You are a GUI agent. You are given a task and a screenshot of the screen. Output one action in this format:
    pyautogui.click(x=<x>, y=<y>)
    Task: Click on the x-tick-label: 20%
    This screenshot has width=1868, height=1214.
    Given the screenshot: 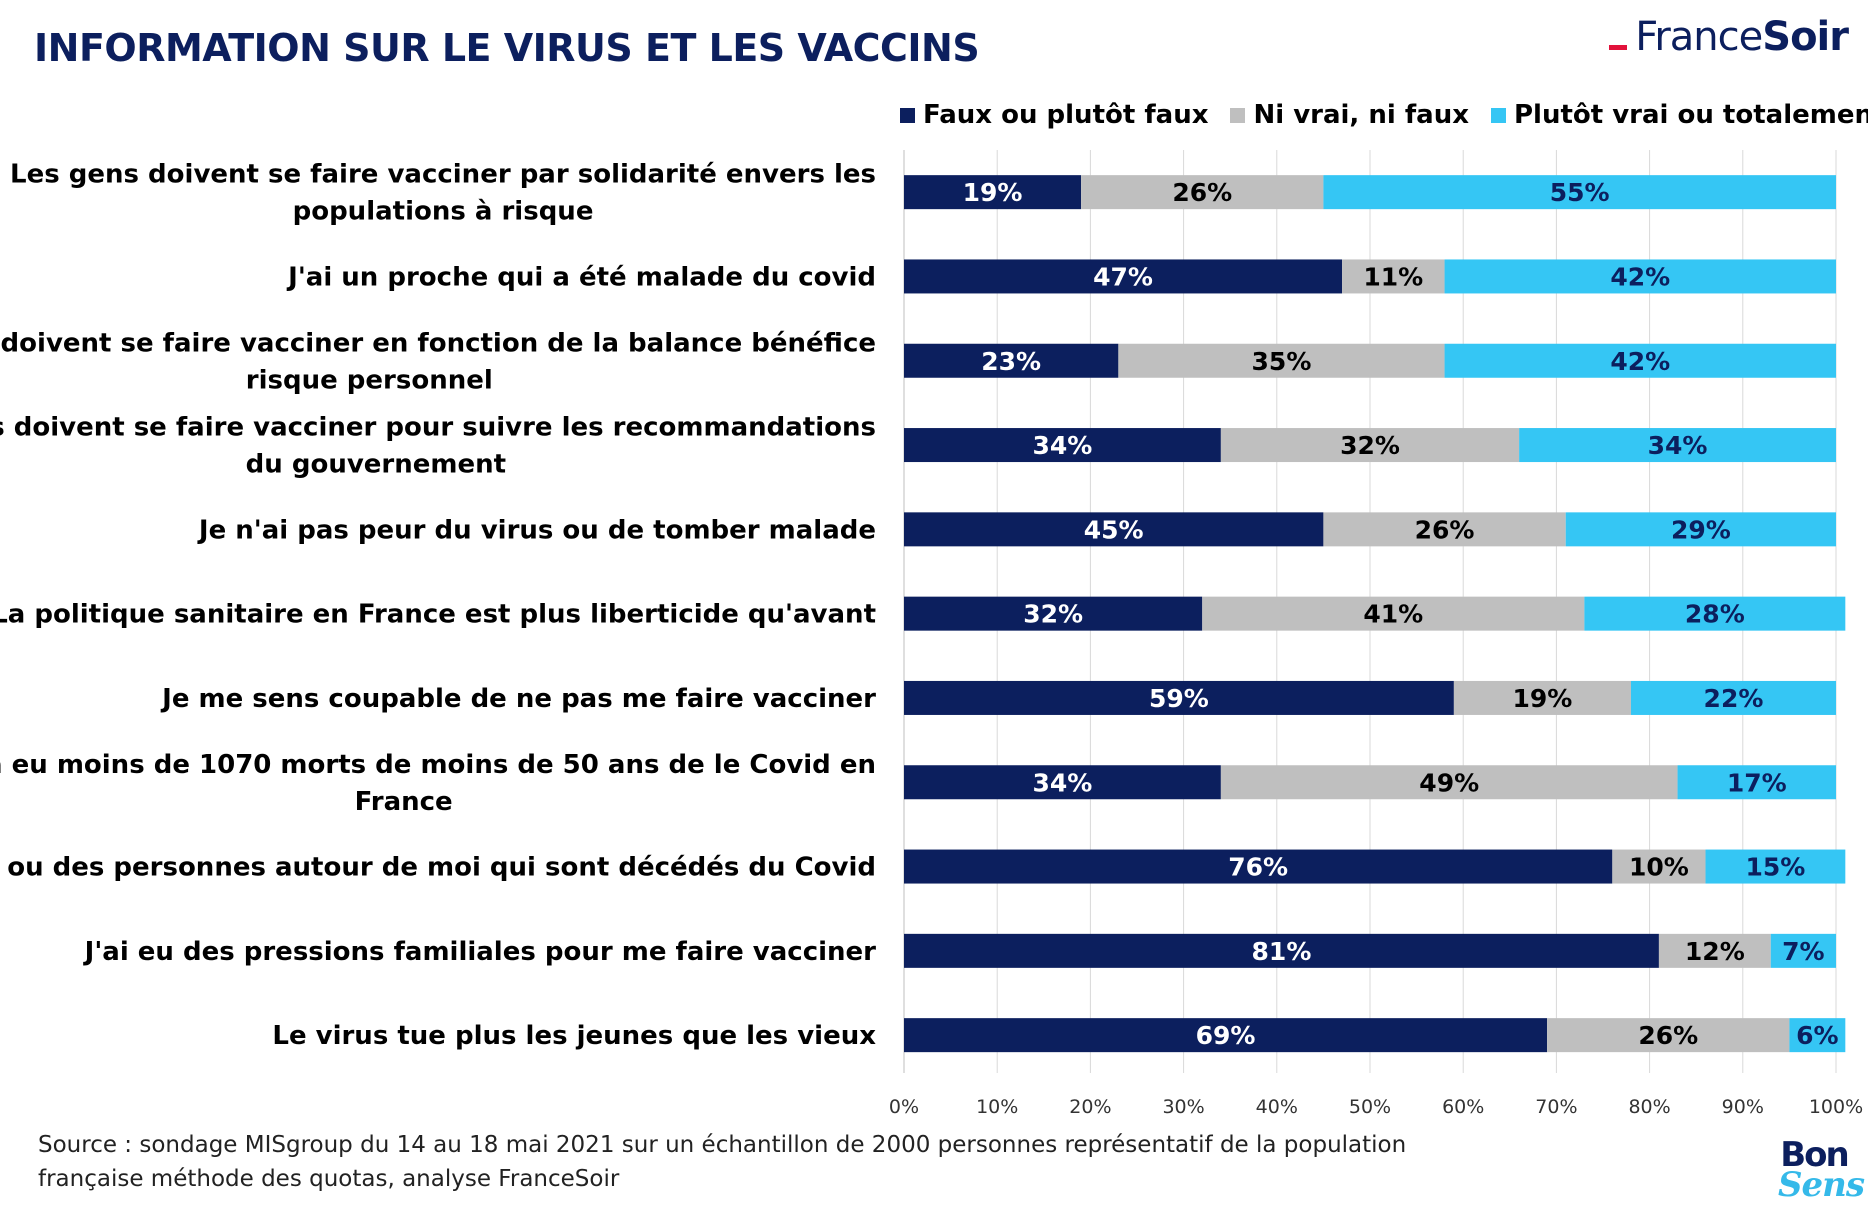 What is the action you would take?
    pyautogui.click(x=1090, y=1107)
    